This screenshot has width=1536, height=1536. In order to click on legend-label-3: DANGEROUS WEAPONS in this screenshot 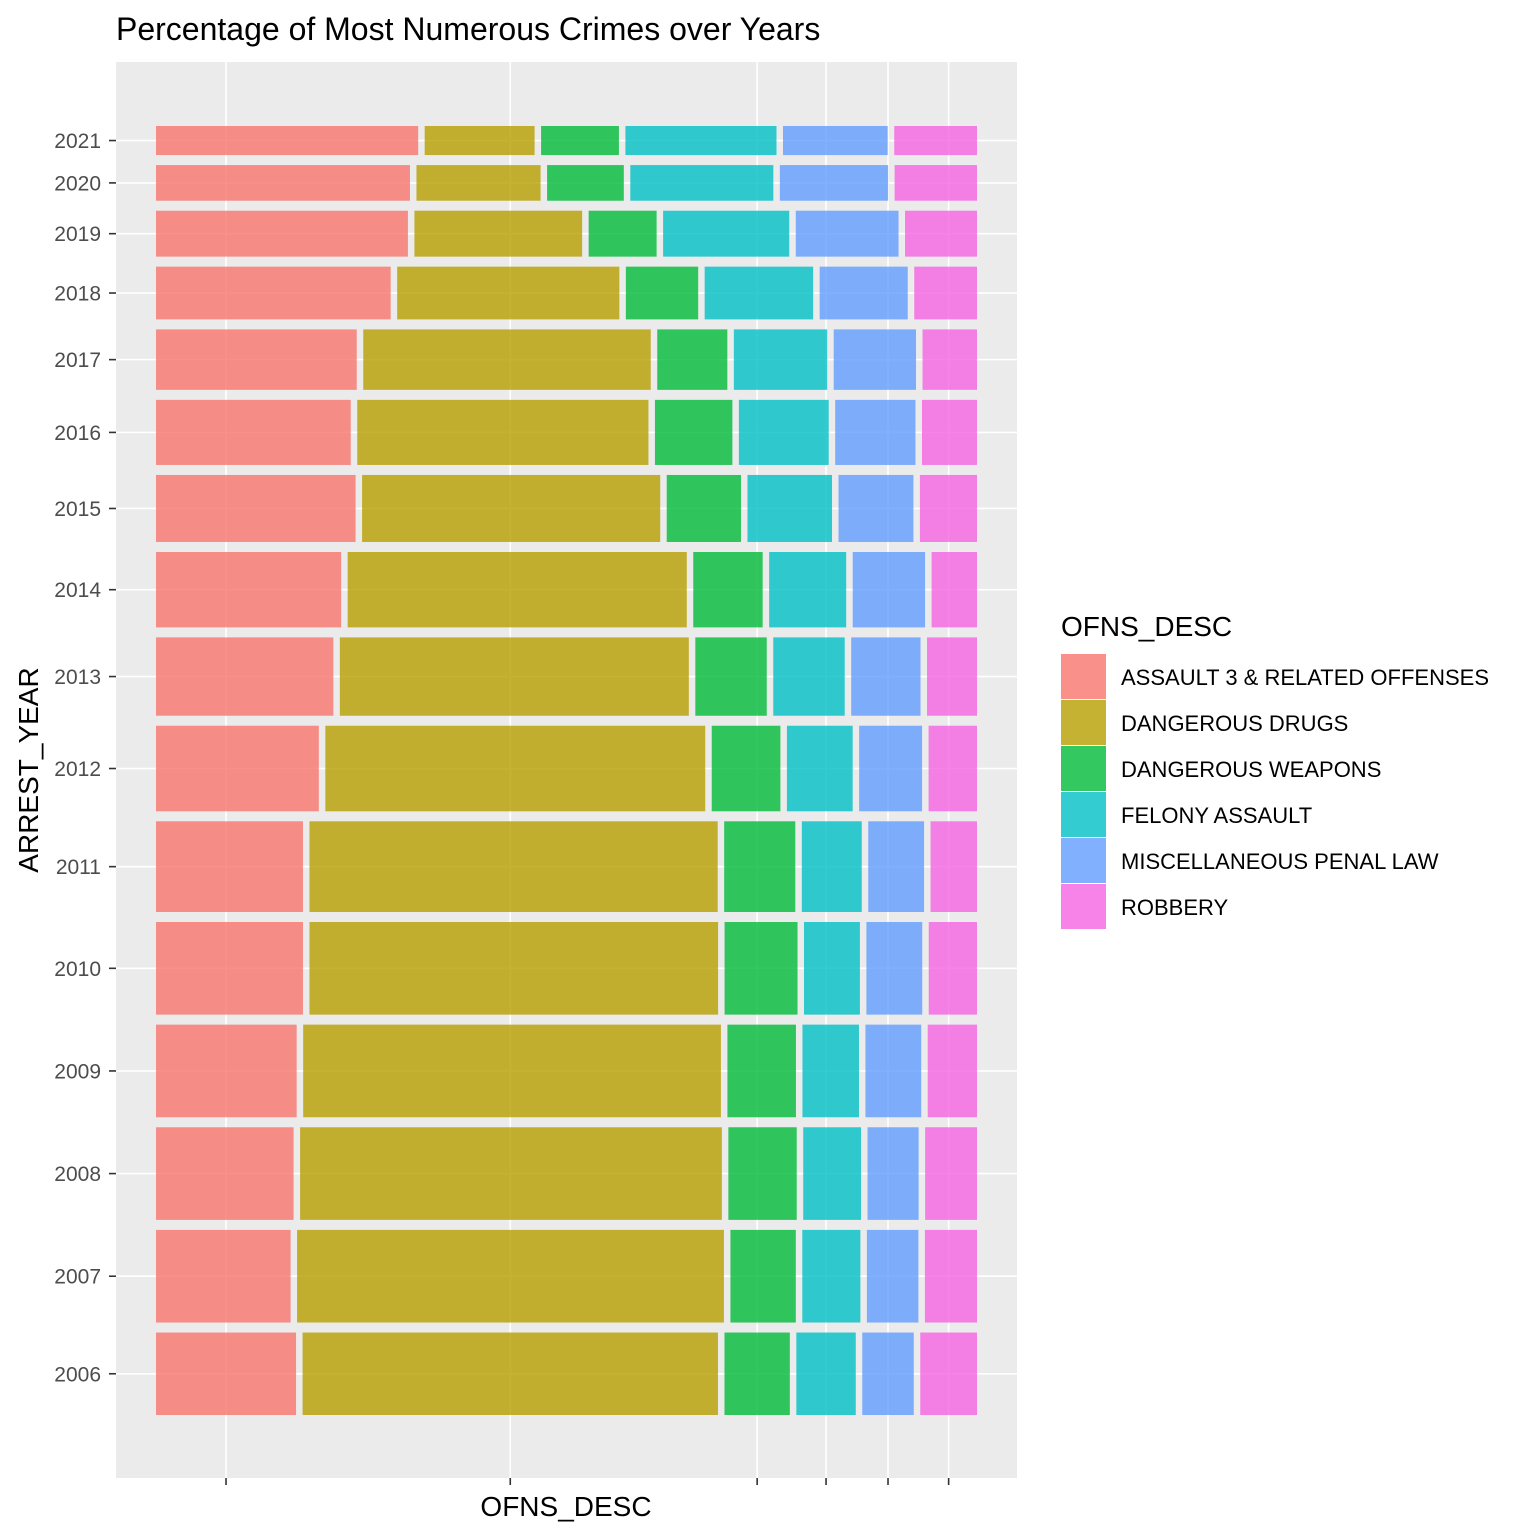, I will do `click(1251, 769)`.